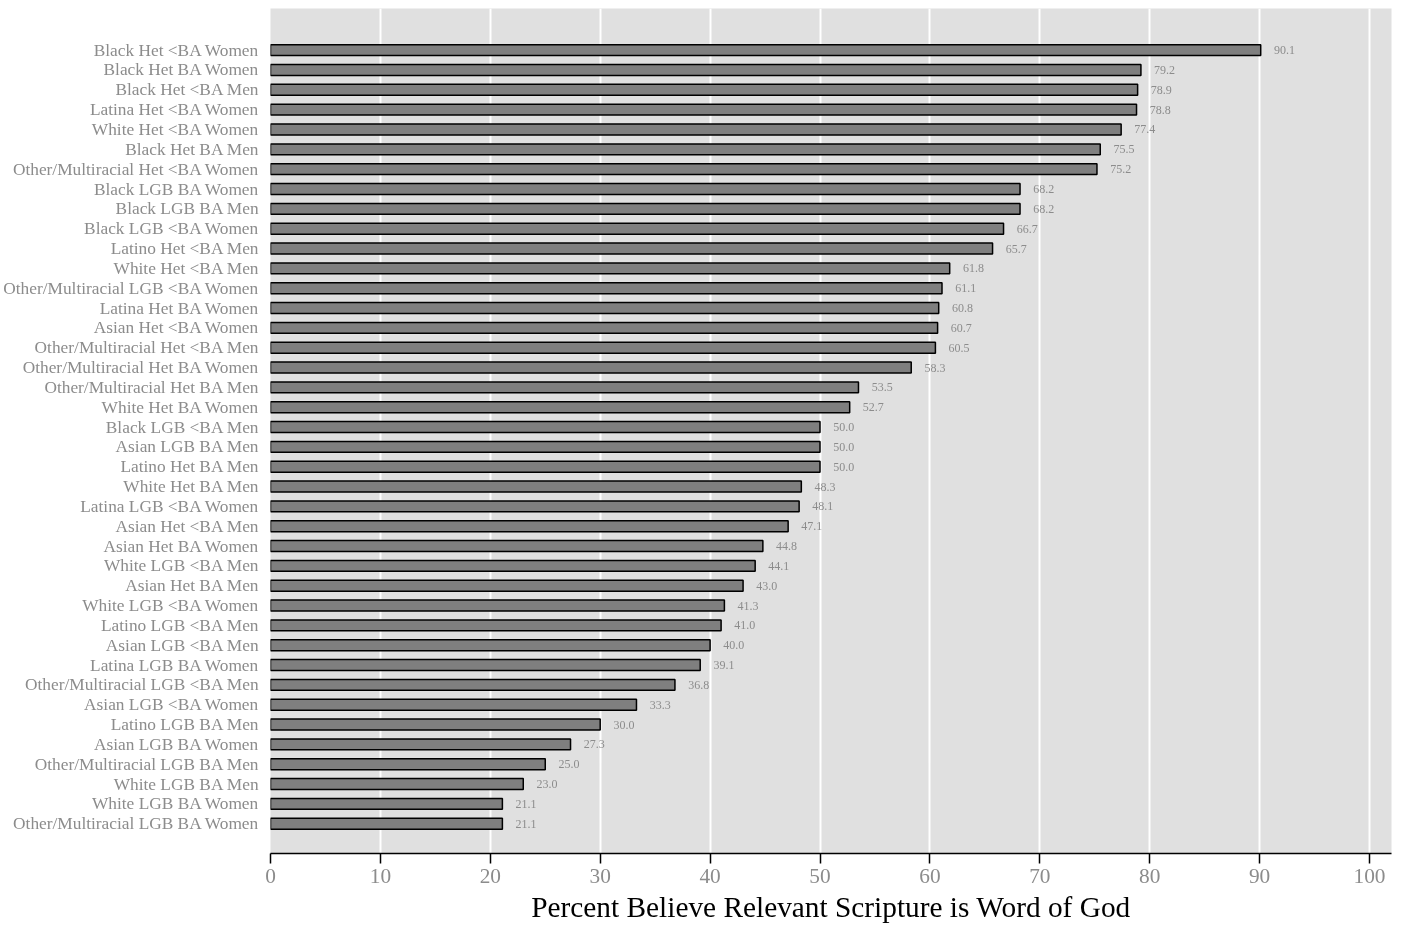  Describe the element at coordinates (180, 625) in the screenshot. I see `y-tick-label: Latino LGB <BA Men` at that location.